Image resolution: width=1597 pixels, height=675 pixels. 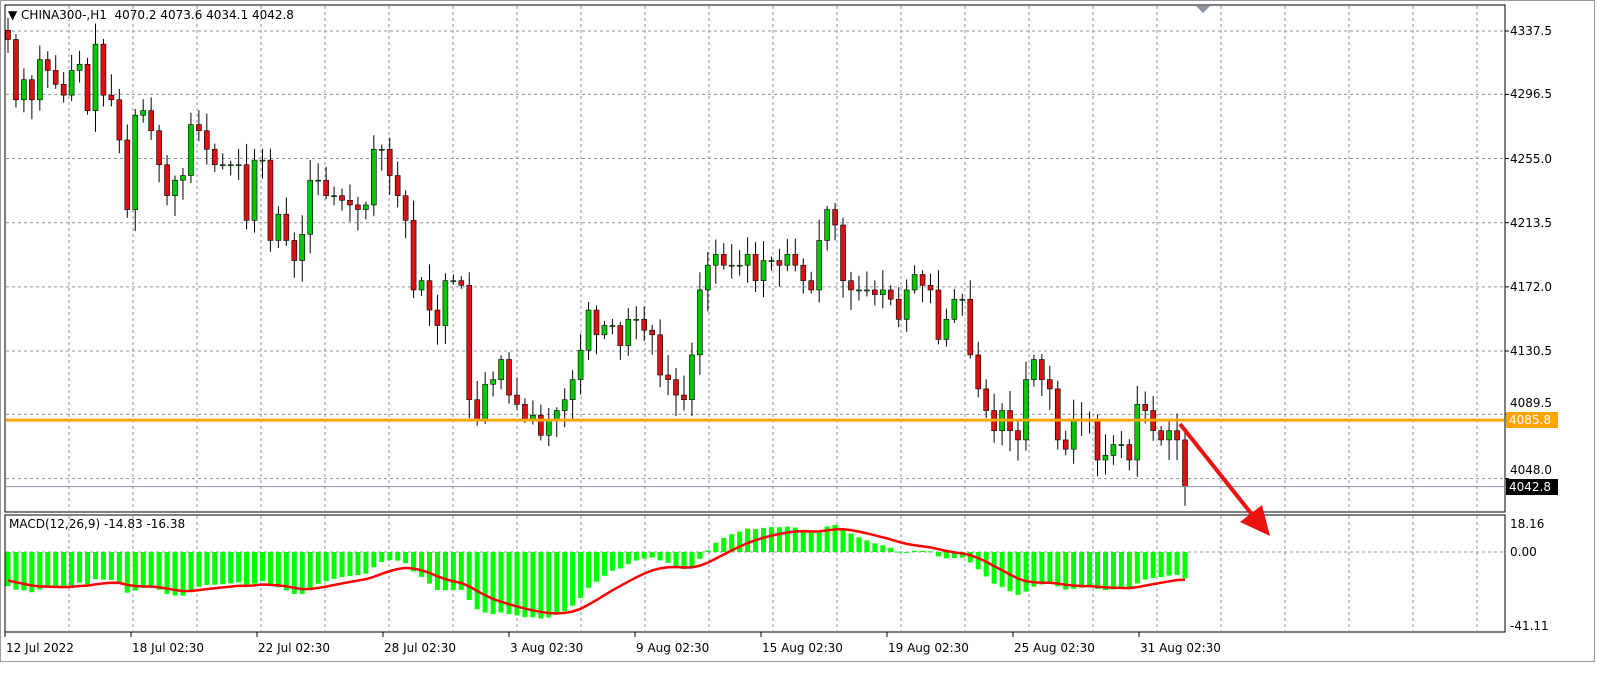 What do you see at coordinates (15, 15) in the screenshot?
I see `dropdown-triangle-icon: ▼` at bounding box center [15, 15].